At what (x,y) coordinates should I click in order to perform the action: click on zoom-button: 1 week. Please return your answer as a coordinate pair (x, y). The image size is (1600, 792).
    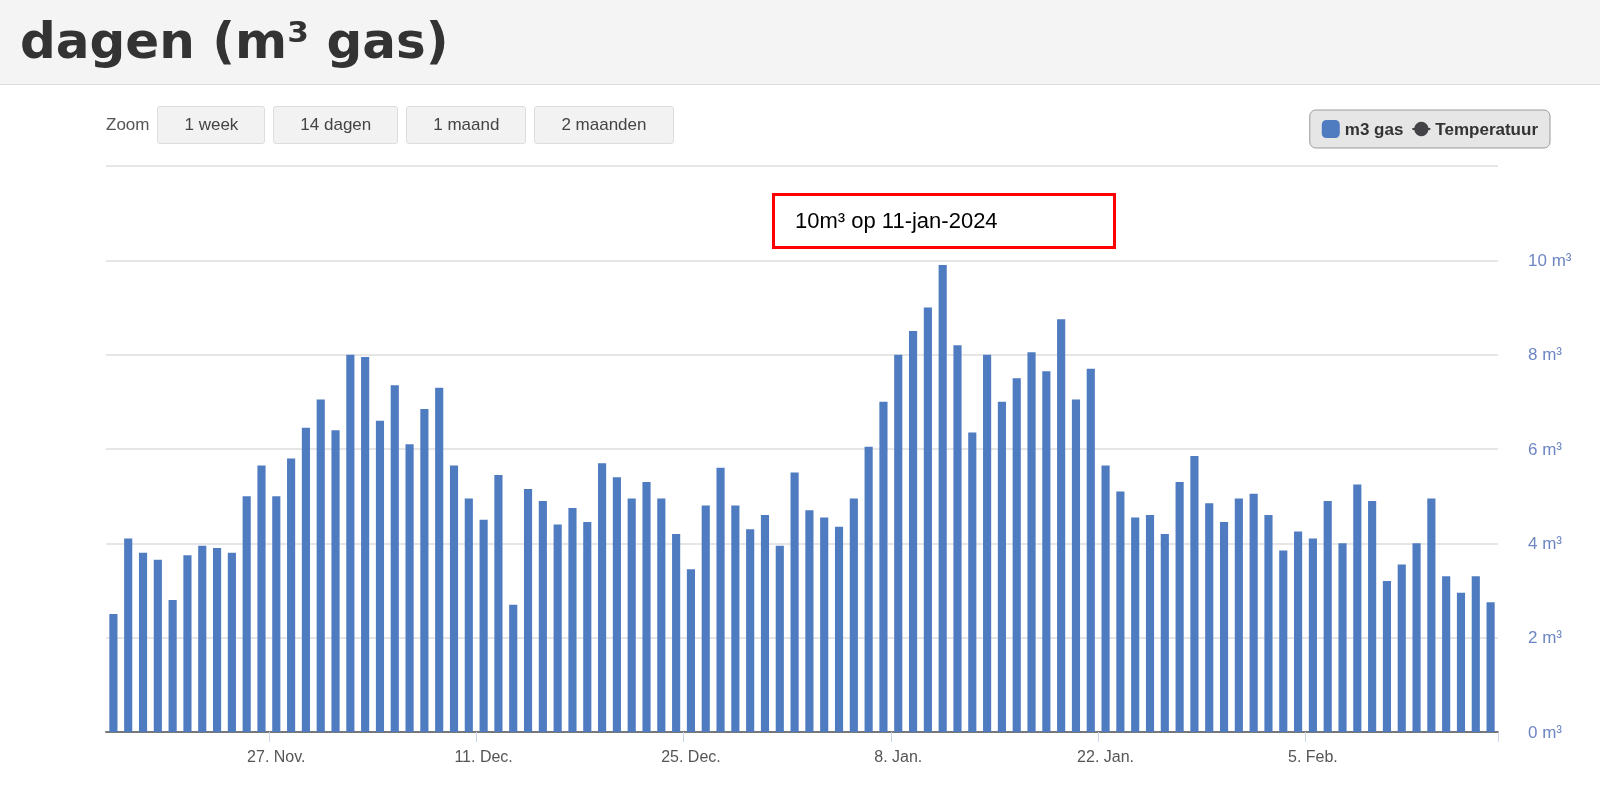
    Looking at the image, I should click on (211, 125).